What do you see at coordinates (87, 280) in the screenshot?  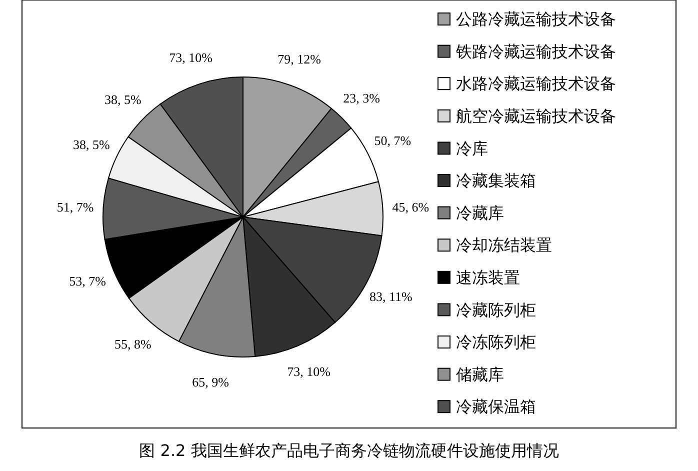 I see `data-label: 53, 7%` at bounding box center [87, 280].